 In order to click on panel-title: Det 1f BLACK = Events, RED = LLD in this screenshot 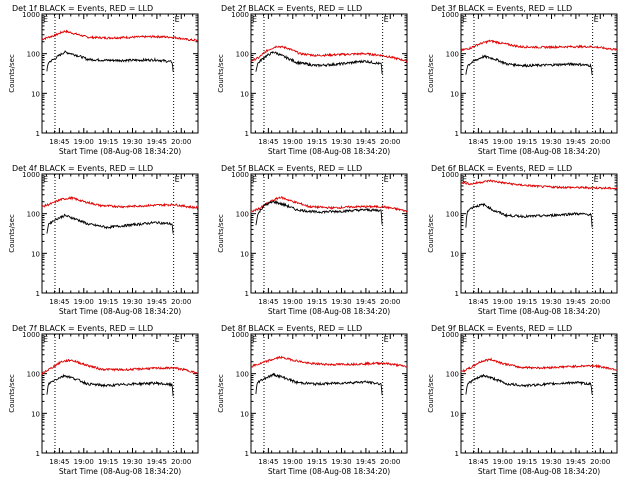, I will do `click(82, 8)`.